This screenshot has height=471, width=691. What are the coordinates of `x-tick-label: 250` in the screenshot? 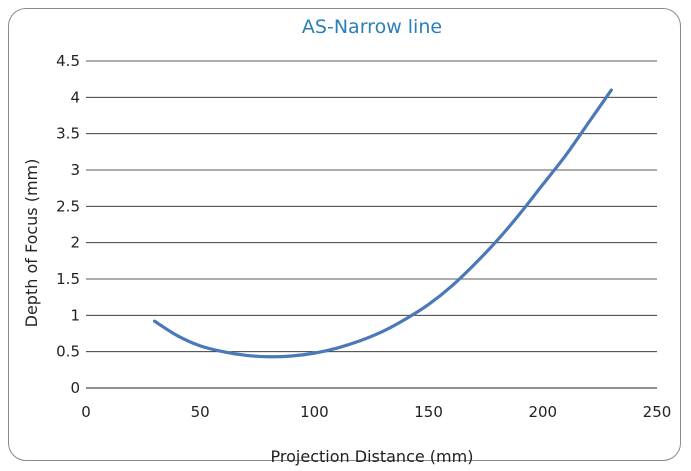 It's located at (657, 412).